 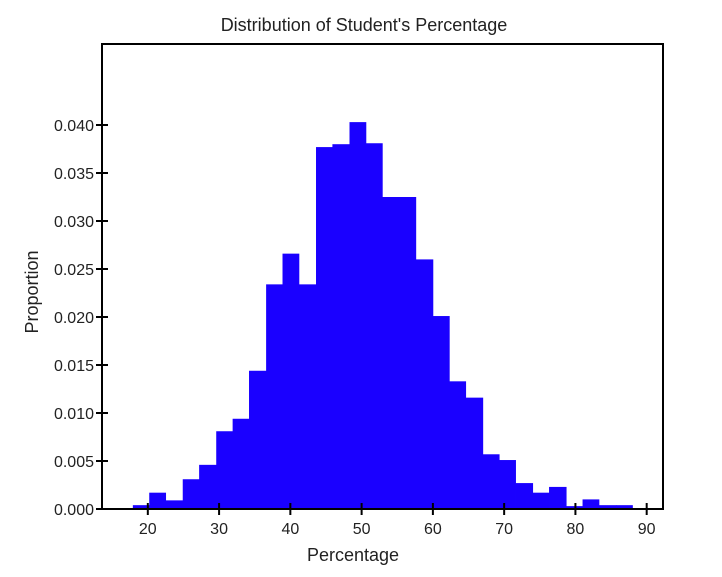 I want to click on x-tick-label: 70, so click(x=504, y=529).